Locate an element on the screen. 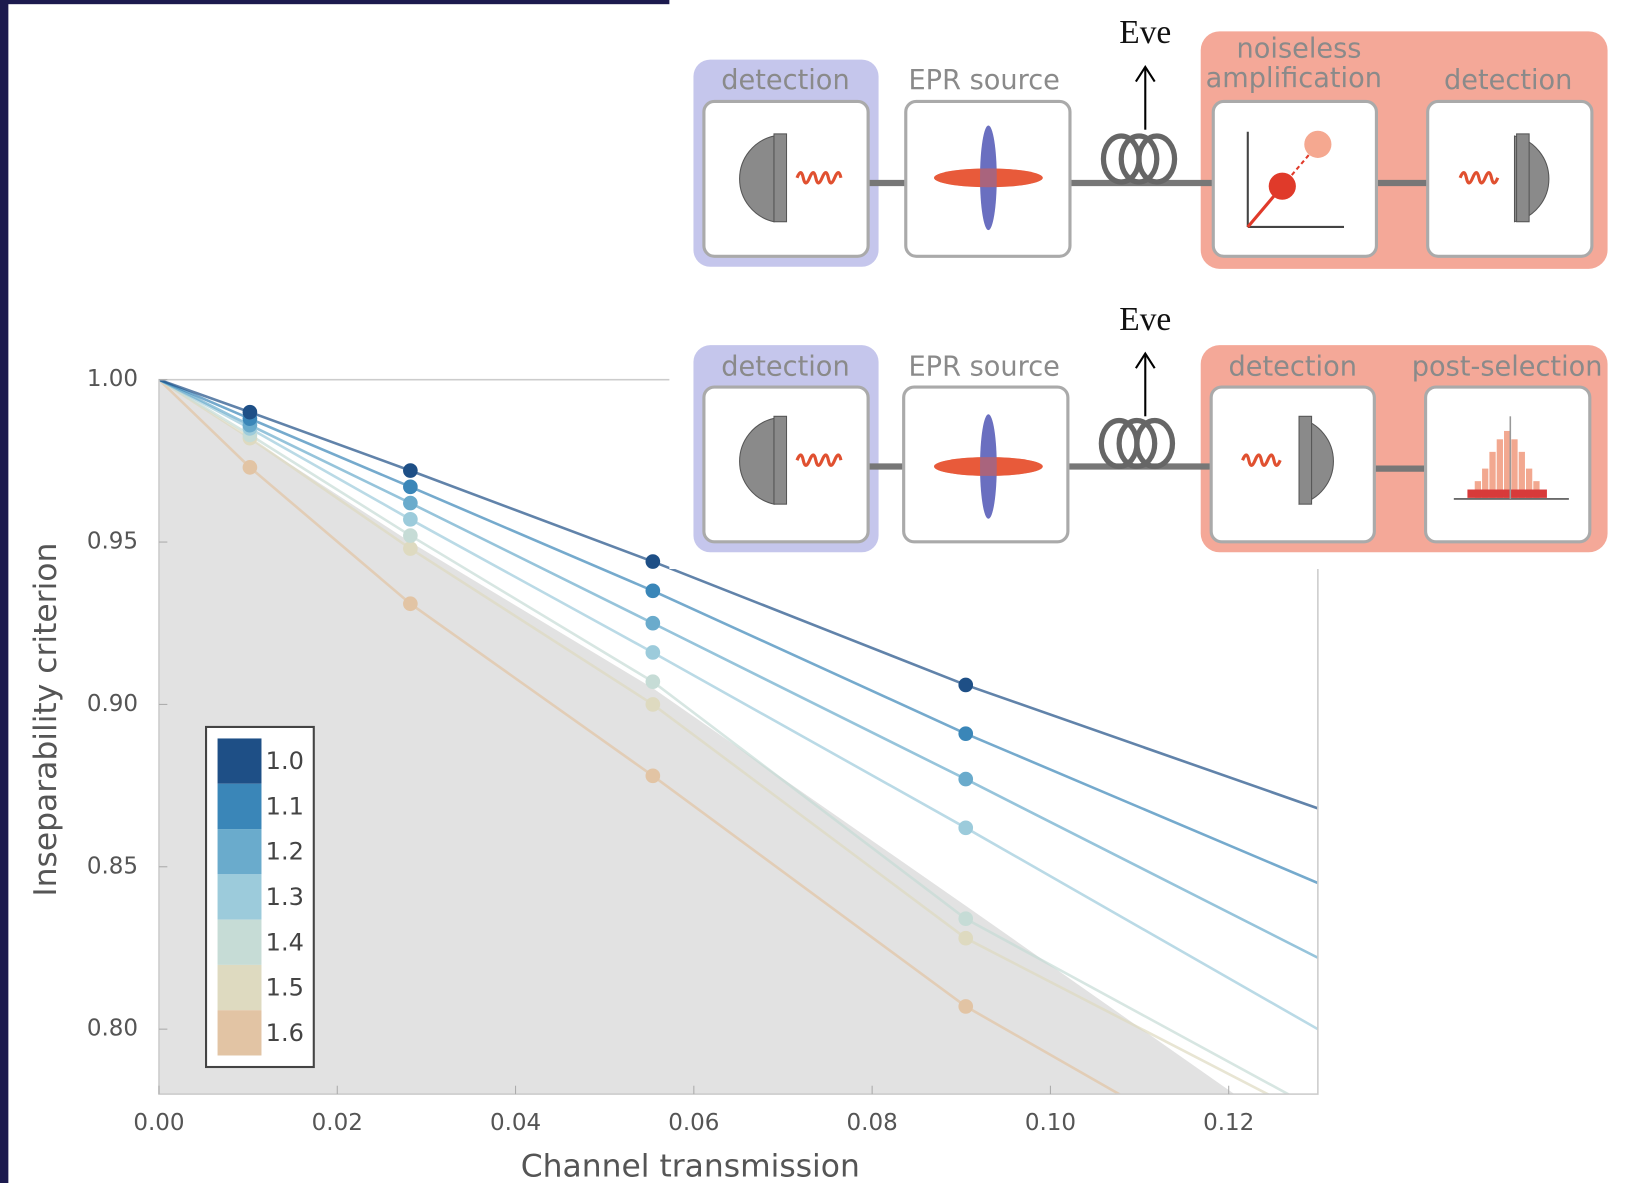 The width and height of the screenshot is (1640, 1183). legend-label: 1.6 is located at coordinates (285, 1033).